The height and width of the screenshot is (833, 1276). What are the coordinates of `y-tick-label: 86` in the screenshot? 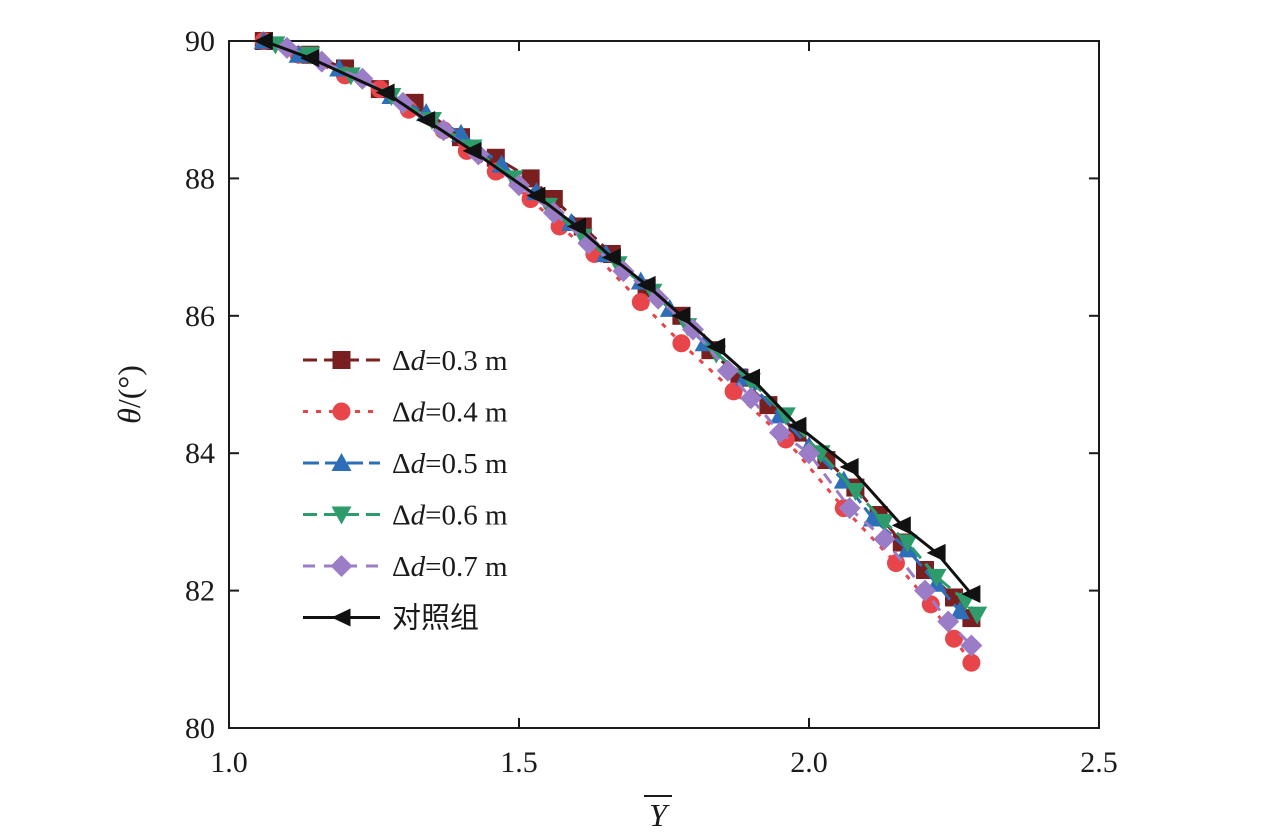 It's located at (200, 316).